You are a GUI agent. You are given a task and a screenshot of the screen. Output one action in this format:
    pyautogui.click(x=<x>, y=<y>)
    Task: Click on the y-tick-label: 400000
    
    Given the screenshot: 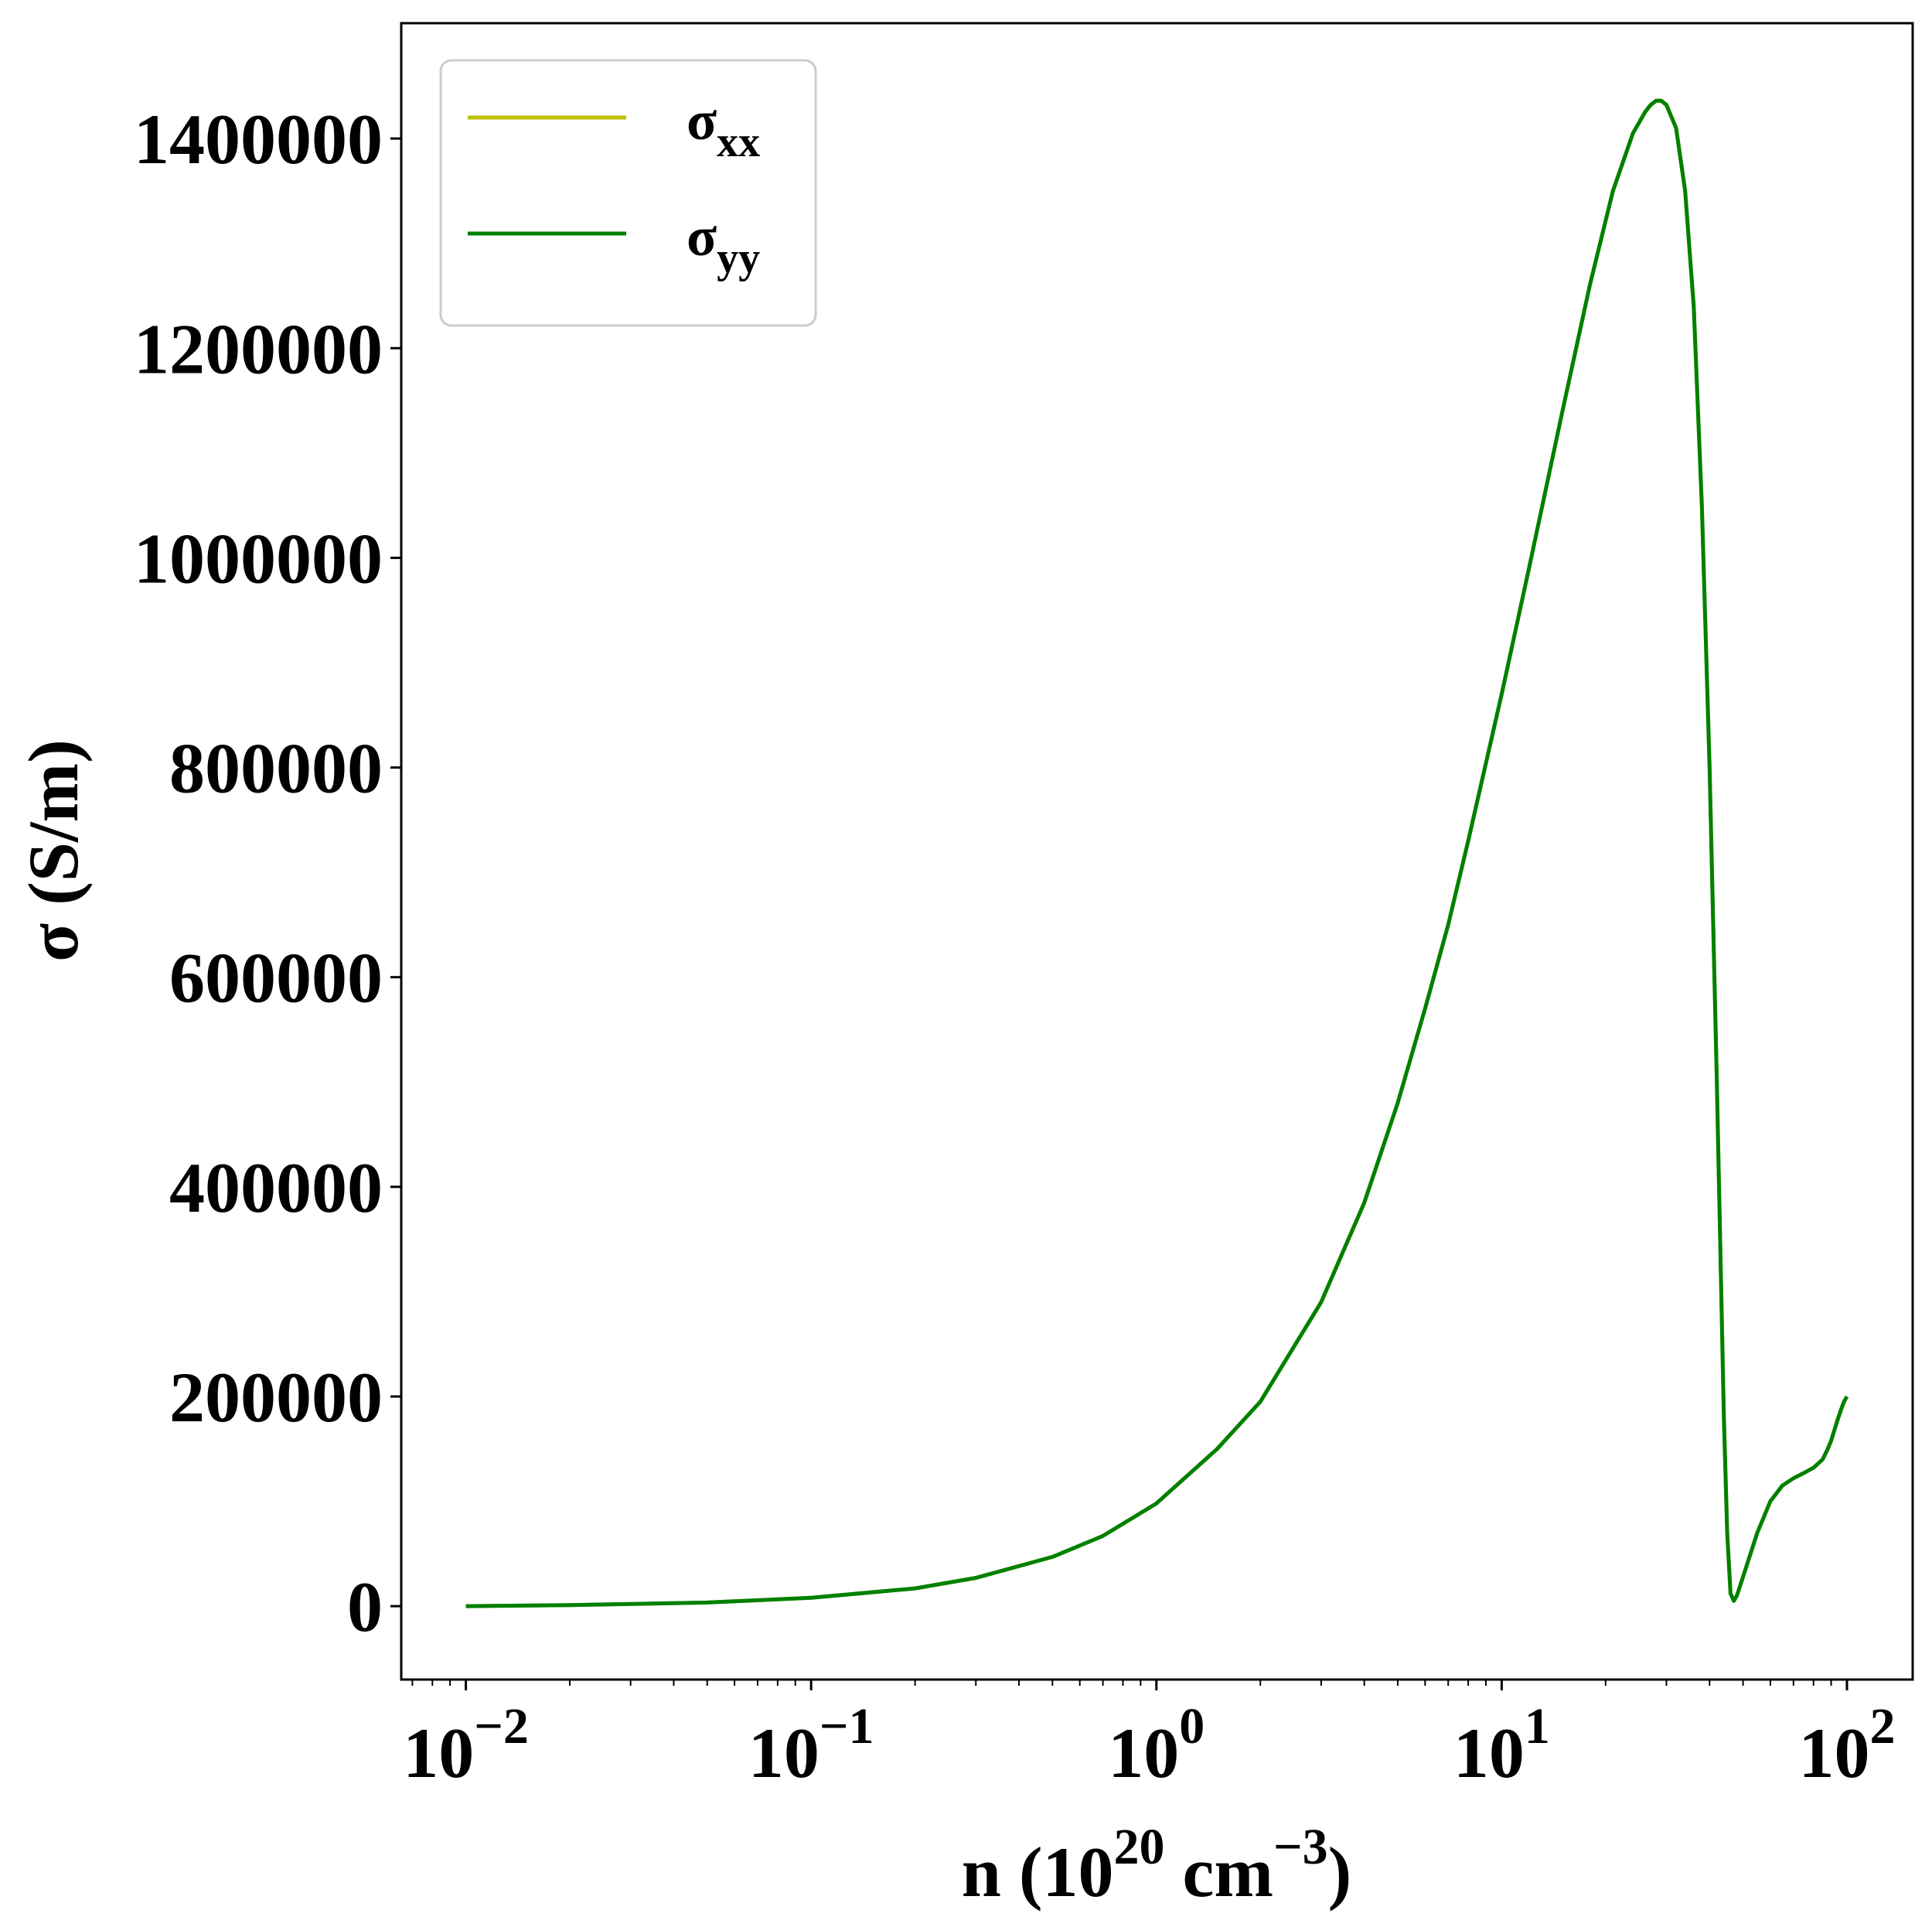 What is the action you would take?
    pyautogui.click(x=276, y=1187)
    